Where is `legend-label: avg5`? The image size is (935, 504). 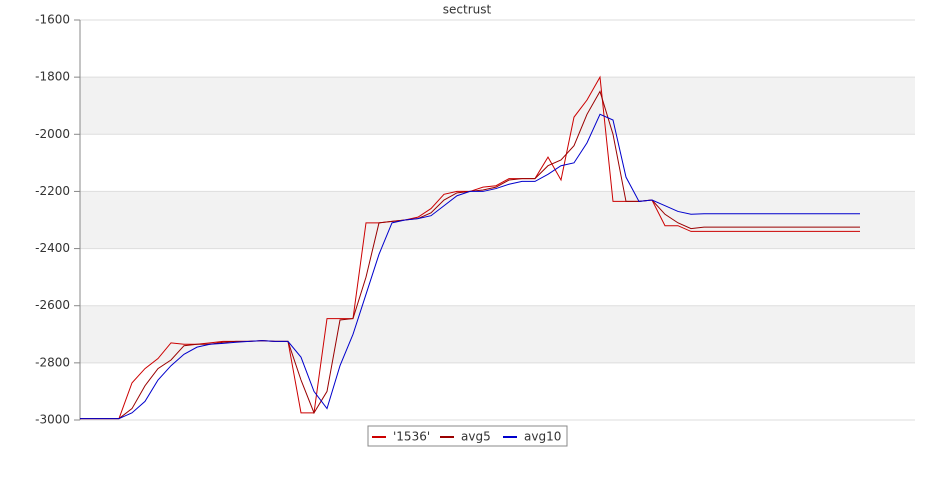
legend-label: avg5 is located at coordinates (476, 437).